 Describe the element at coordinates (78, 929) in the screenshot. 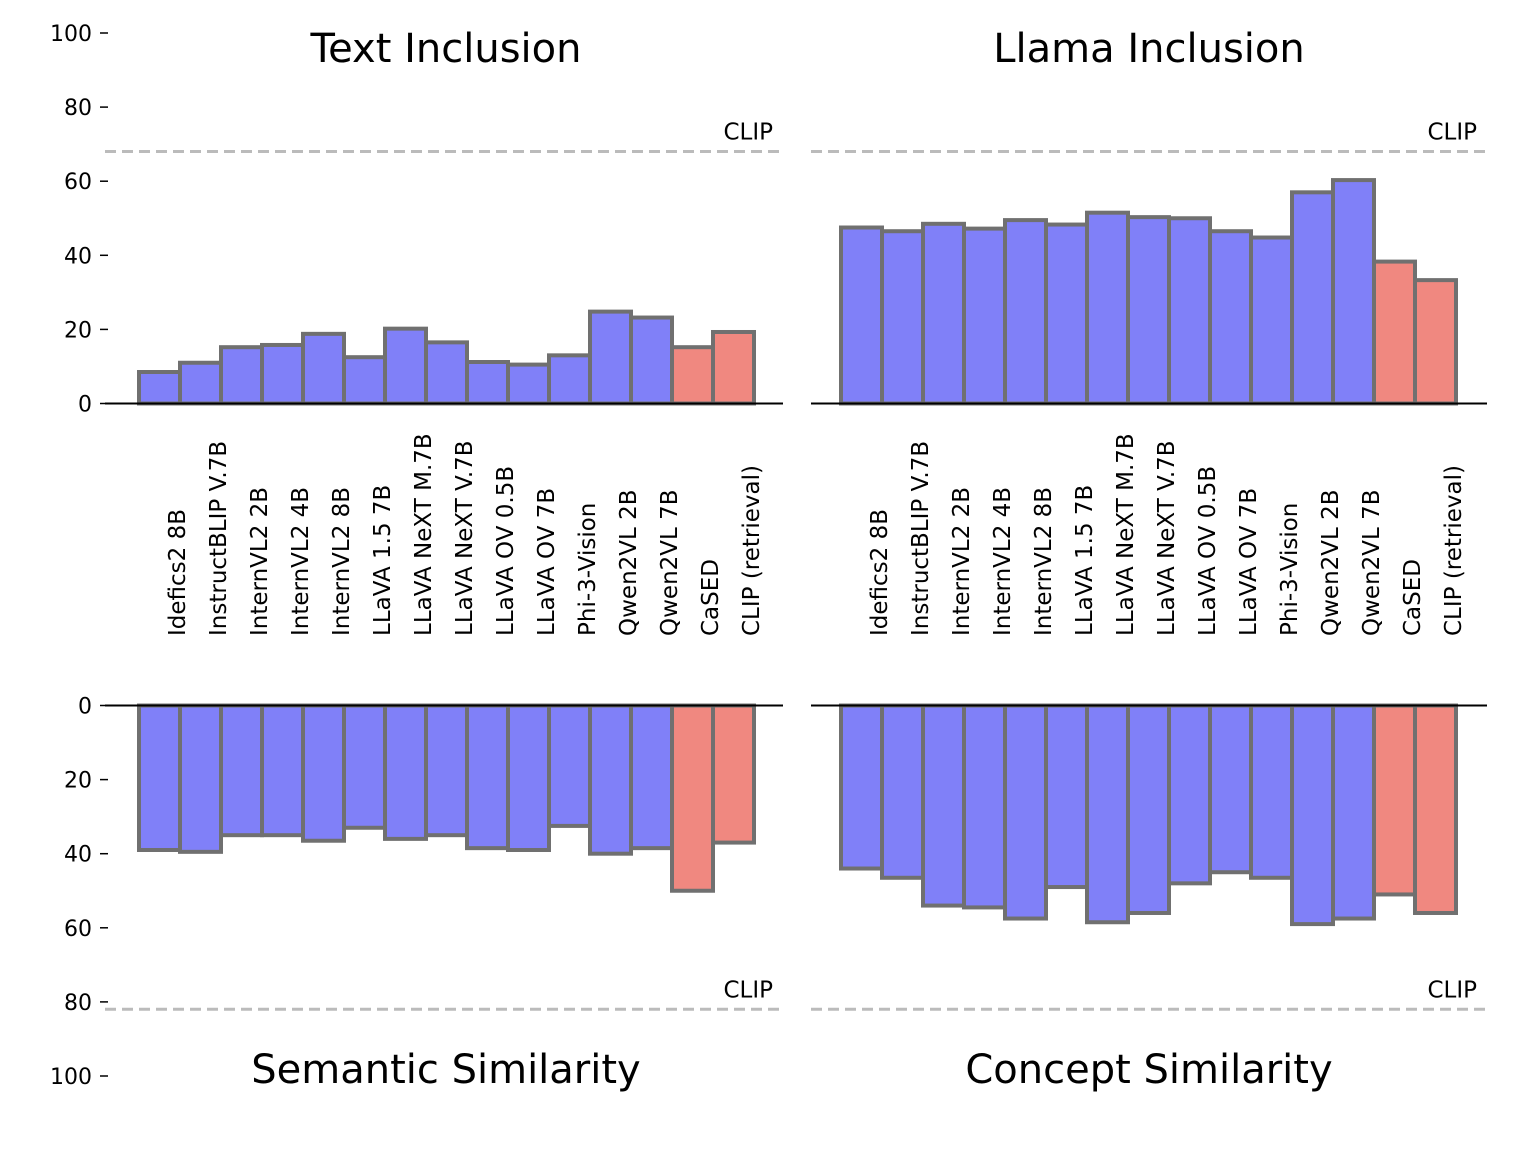

I see `y-tick-label-bottom: 60` at that location.